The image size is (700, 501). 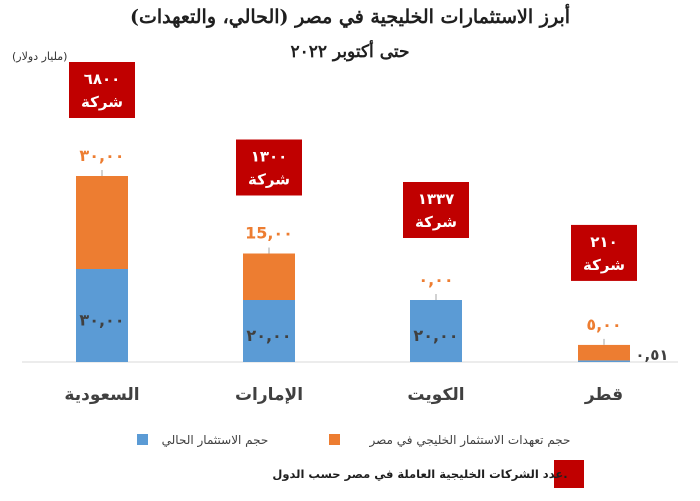 What do you see at coordinates (470, 440) in the screenshot?
I see `legend-label-pledge: حجم تعهدات الاستثمار الخليجي في مصر` at bounding box center [470, 440].